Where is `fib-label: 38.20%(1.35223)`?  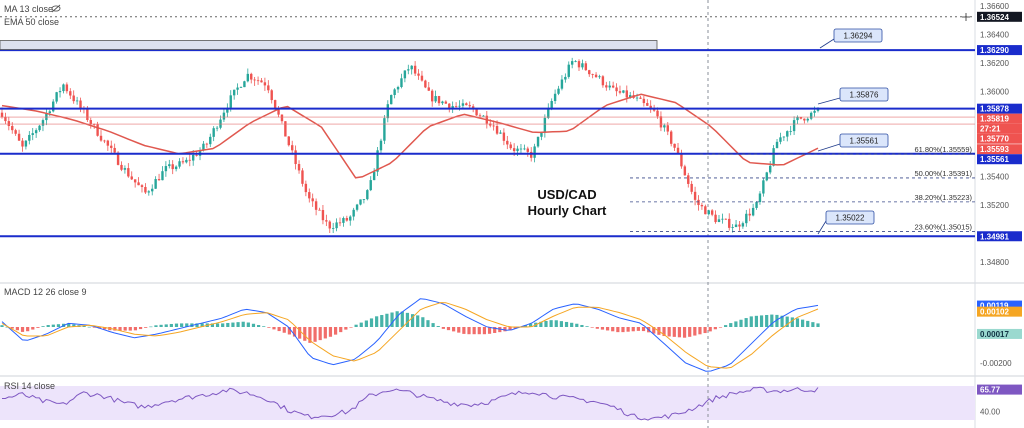 fib-label: 38.20%(1.35223) is located at coordinates (943, 197).